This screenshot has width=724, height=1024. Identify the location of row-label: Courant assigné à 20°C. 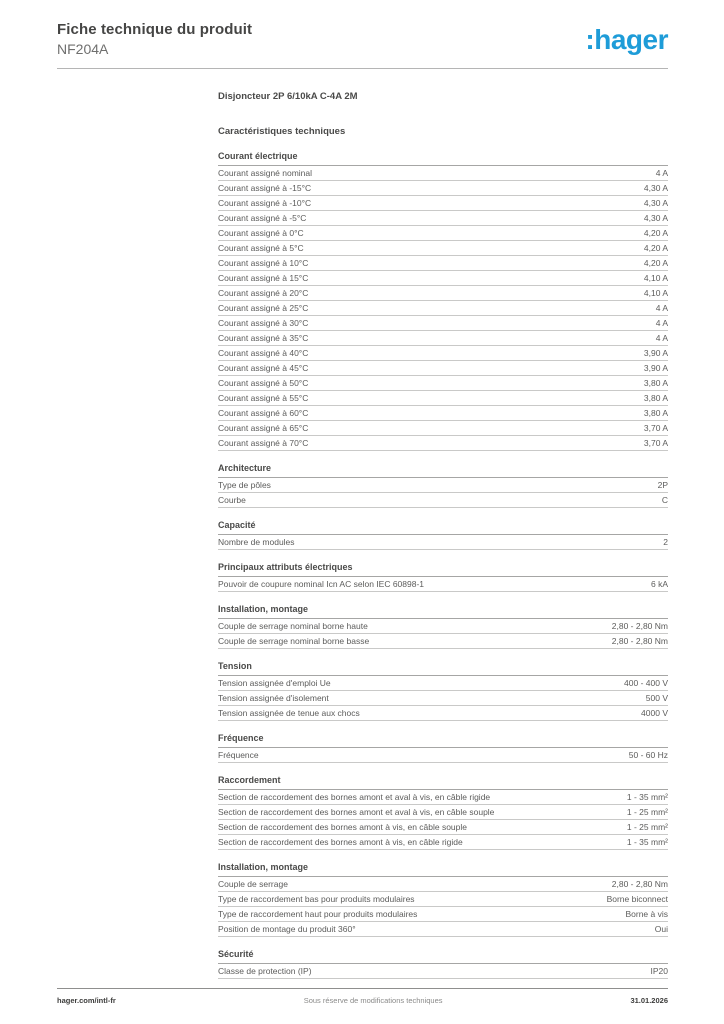
(263, 293).